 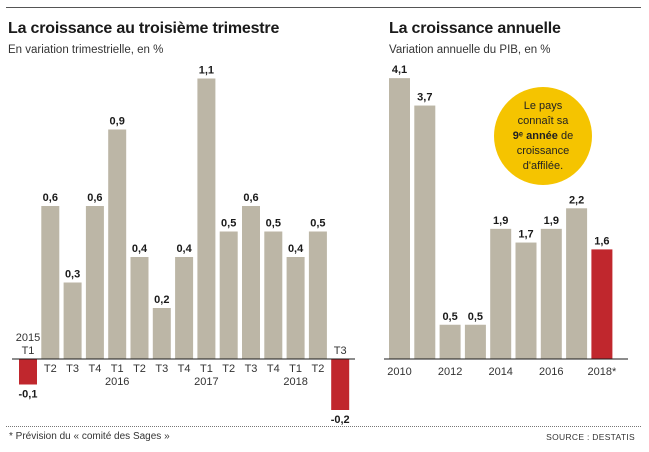 I want to click on value-label-year-2013: 0,5, so click(x=475, y=317).